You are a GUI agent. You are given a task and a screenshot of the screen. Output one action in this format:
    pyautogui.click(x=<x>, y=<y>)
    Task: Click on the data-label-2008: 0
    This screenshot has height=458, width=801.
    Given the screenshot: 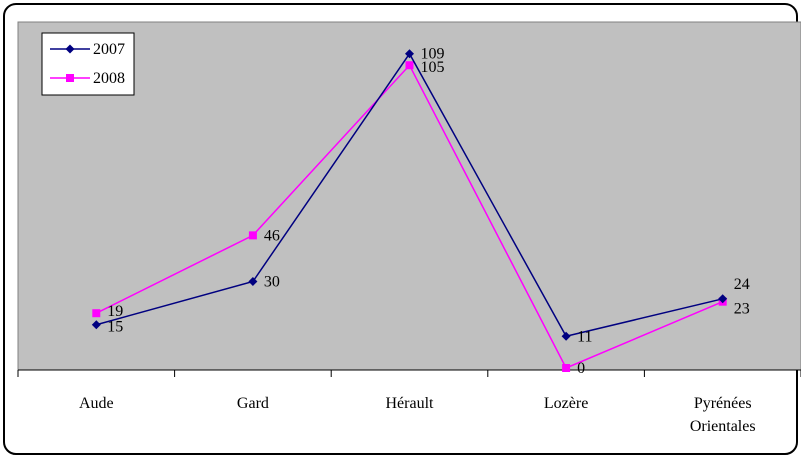 What is the action you would take?
    pyautogui.click(x=581, y=368)
    